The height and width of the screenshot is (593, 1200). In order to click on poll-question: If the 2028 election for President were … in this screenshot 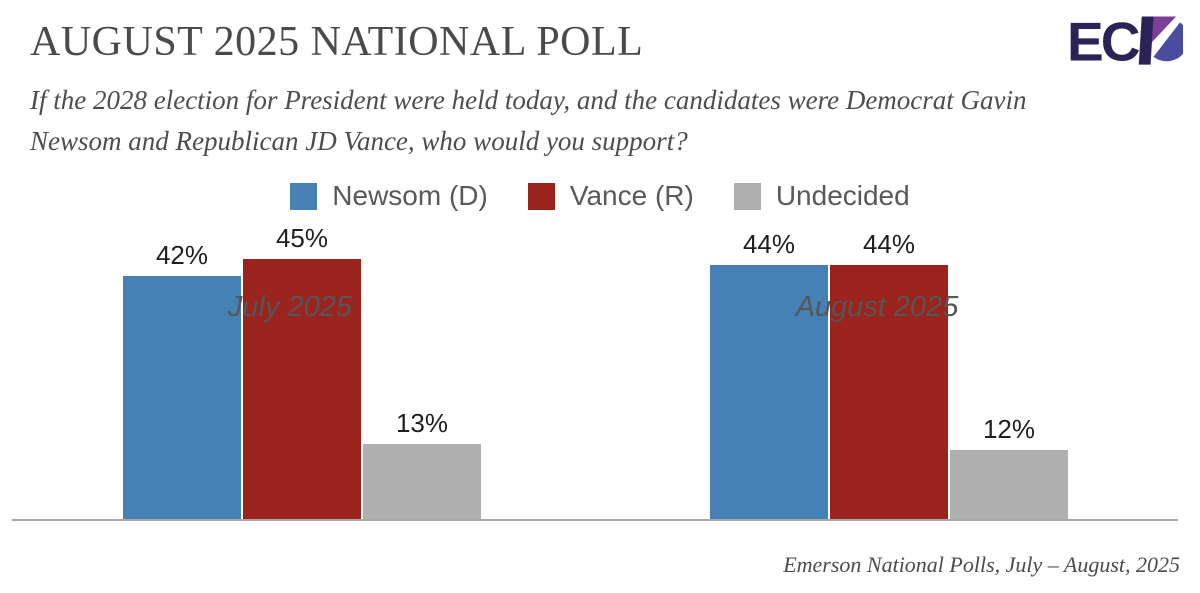, I will do `click(528, 120)`.